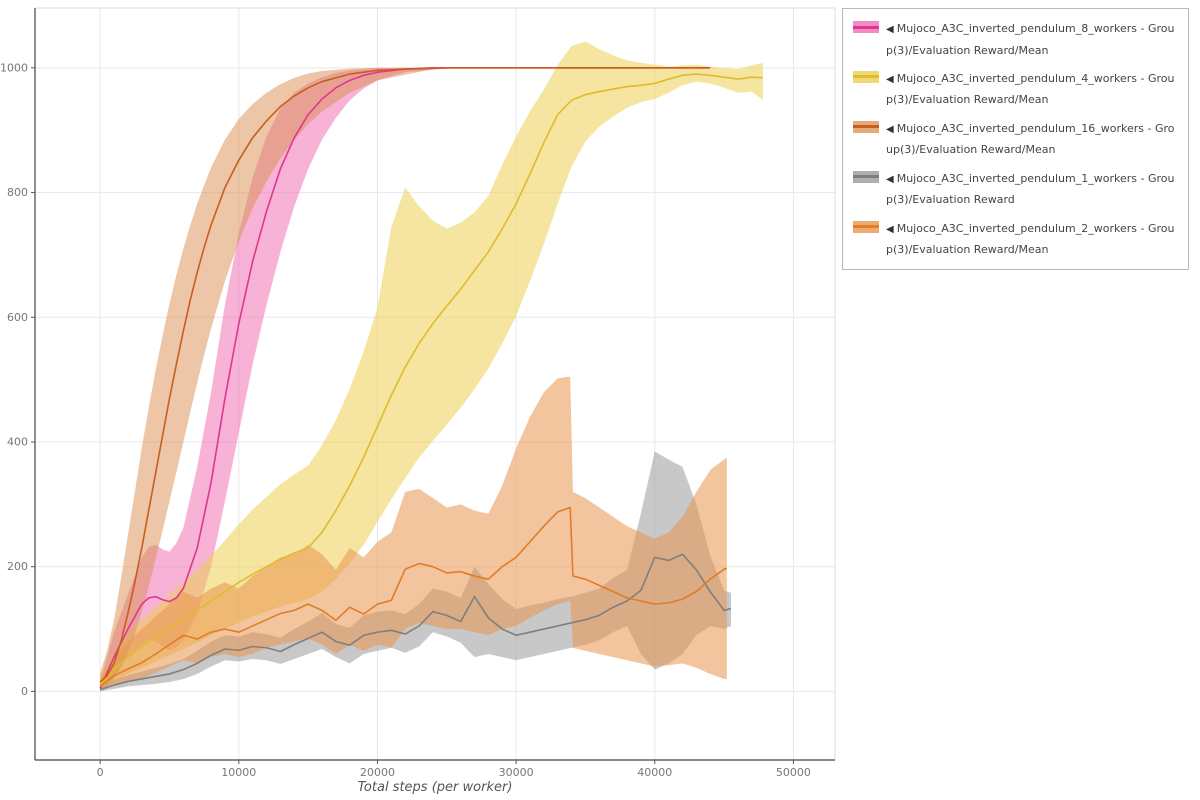 The height and width of the screenshot is (800, 1200). Describe the element at coordinates (17, 192) in the screenshot. I see `y-tick-label: 800` at that location.